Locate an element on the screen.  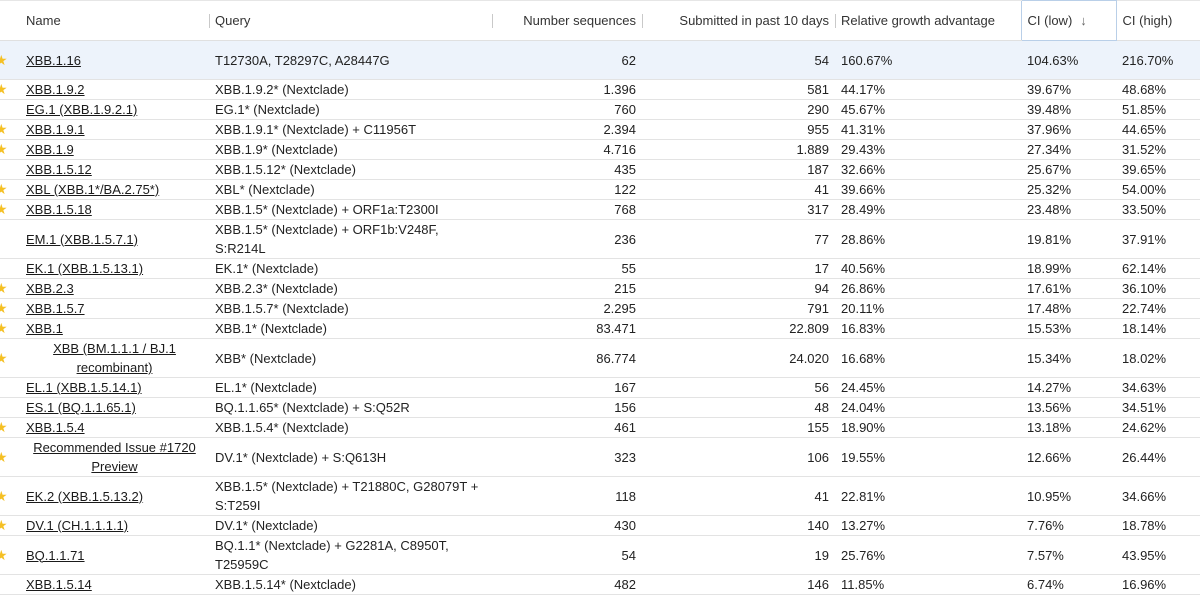
variant-name-link: XBB.1.5.18 is located at coordinates (59, 209).